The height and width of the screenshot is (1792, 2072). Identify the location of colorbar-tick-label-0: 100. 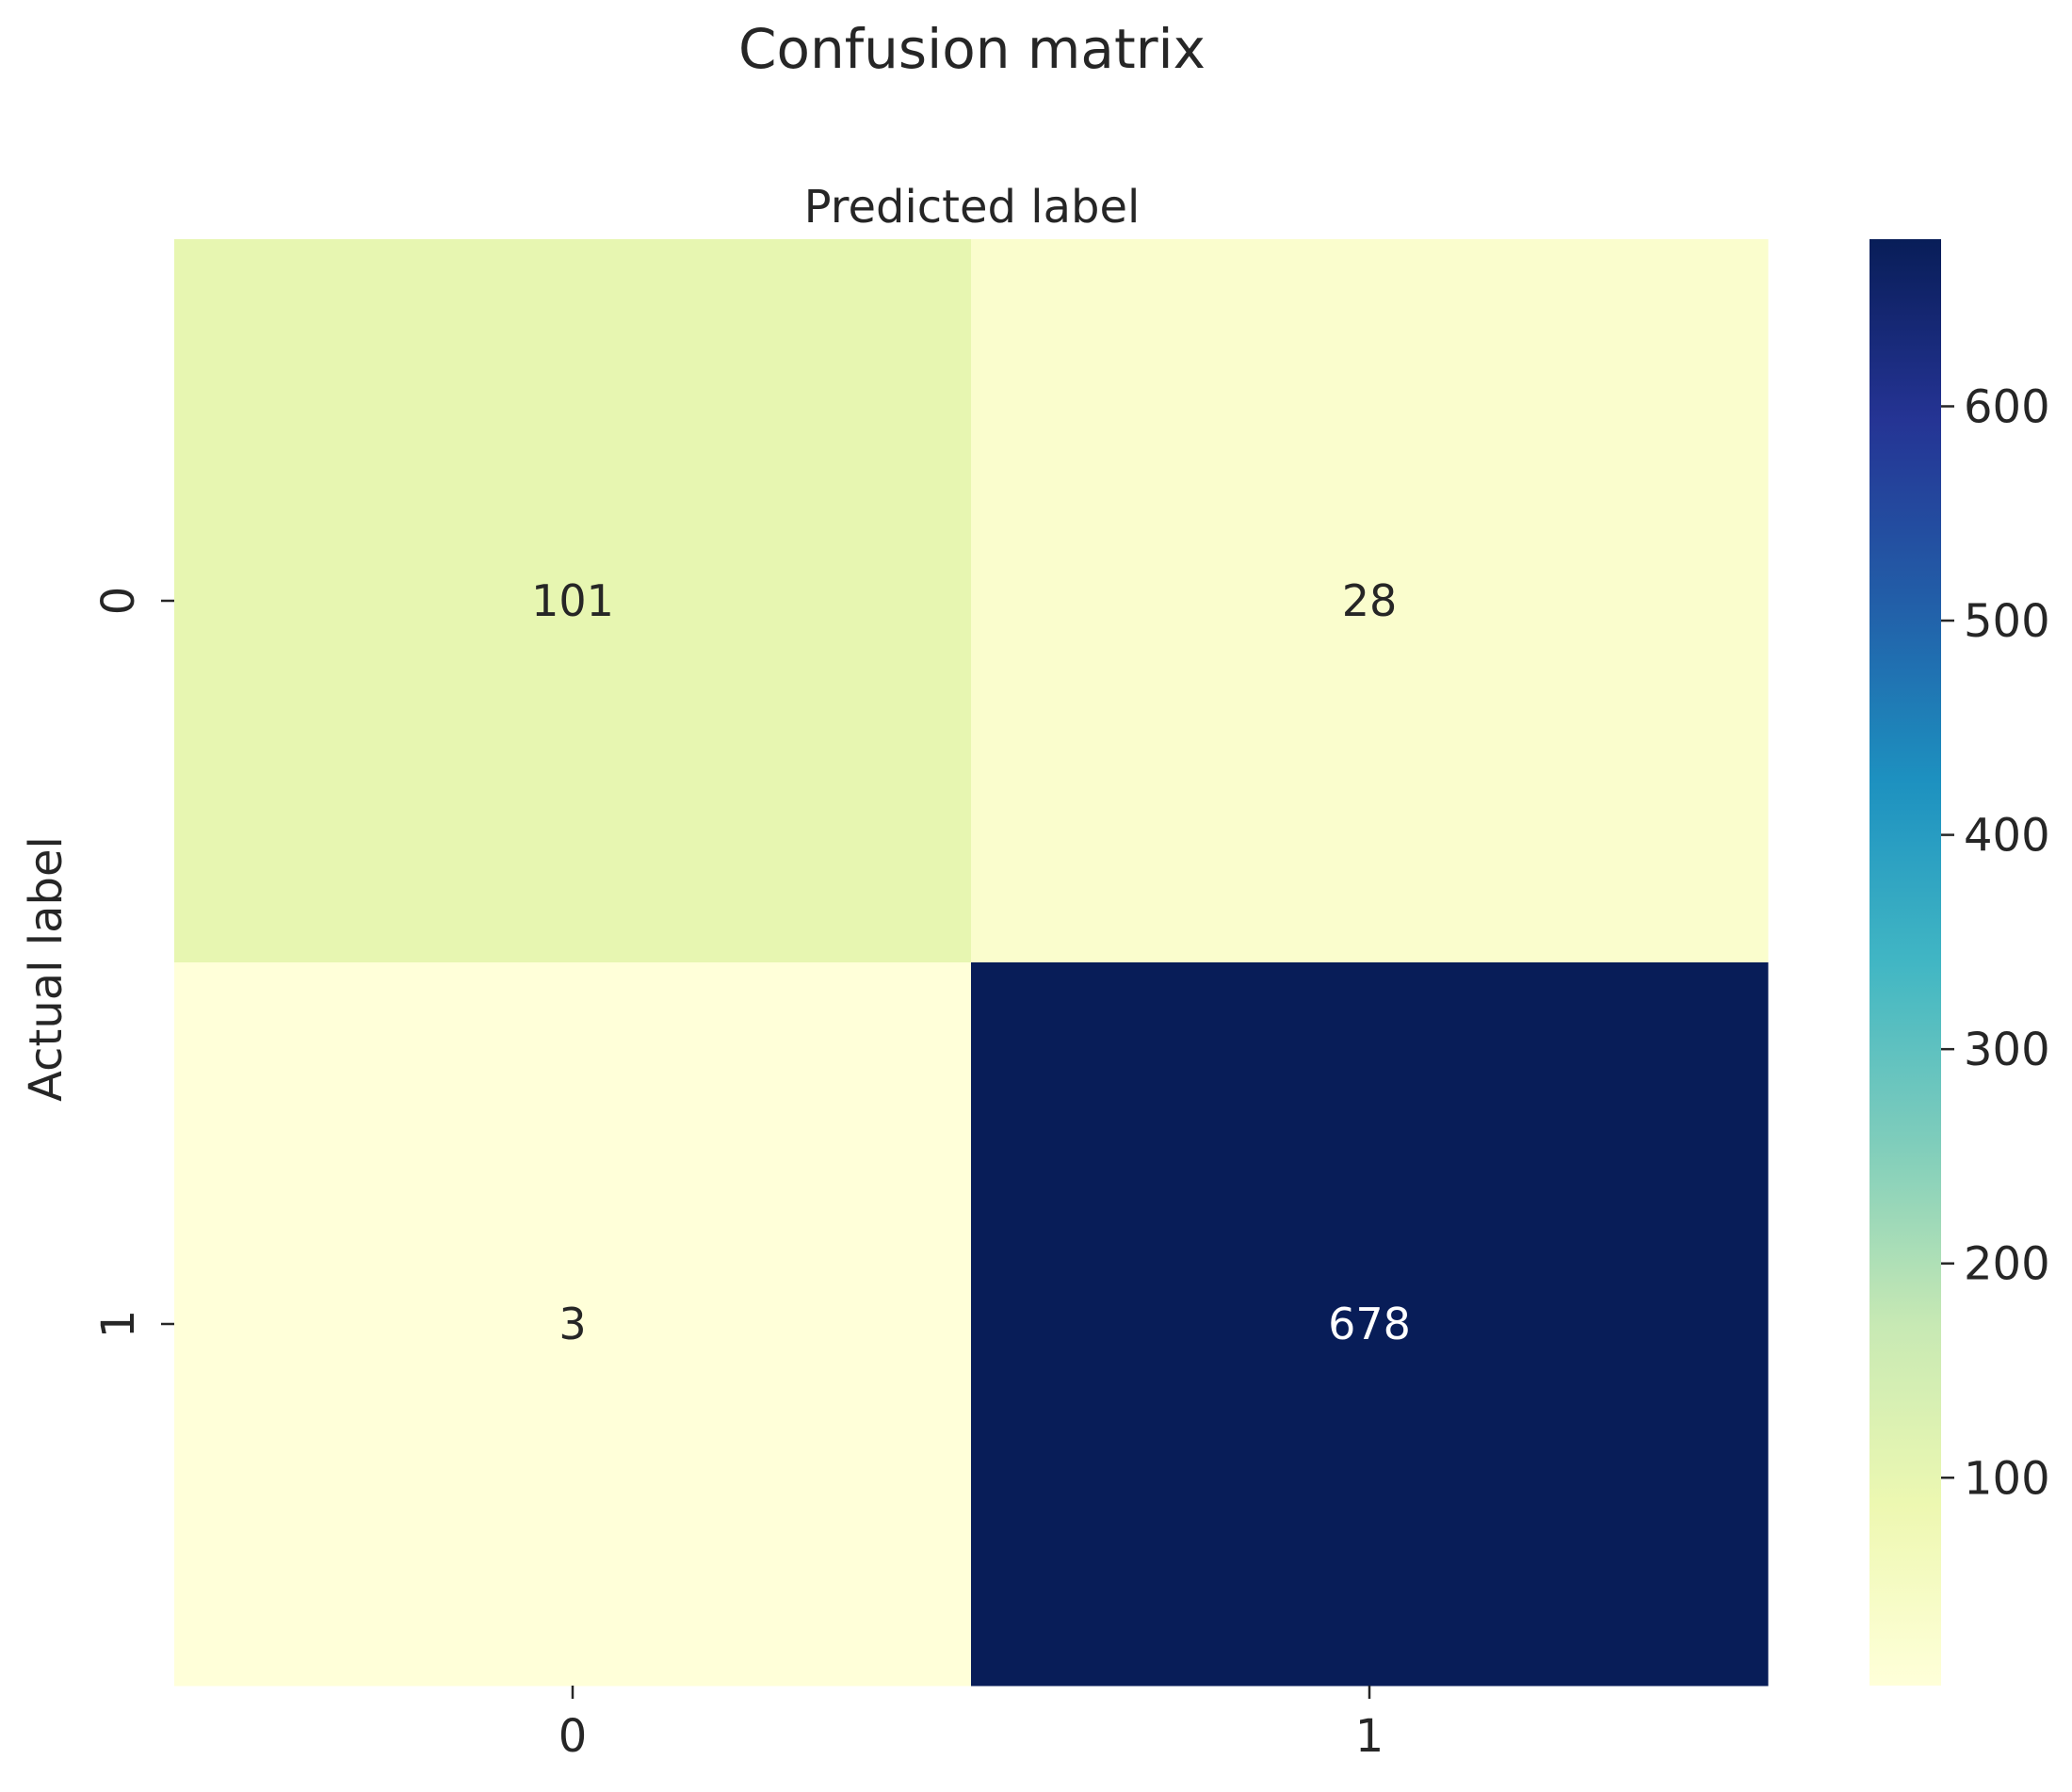
(2007, 1478).